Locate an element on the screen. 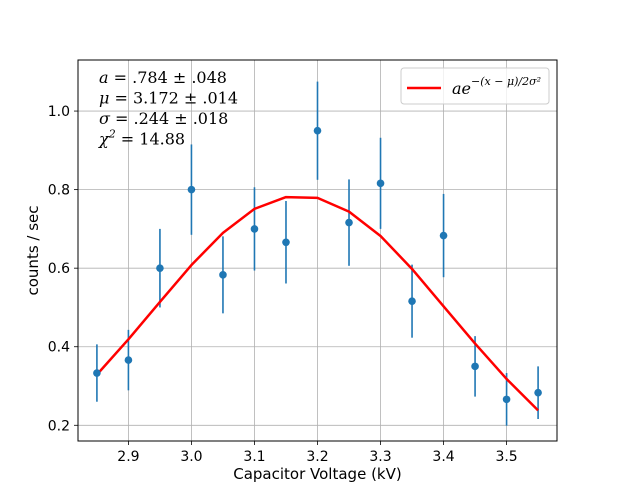  legend-fit-label: ae−(x − μ)/2σ² is located at coordinates (496, 86).